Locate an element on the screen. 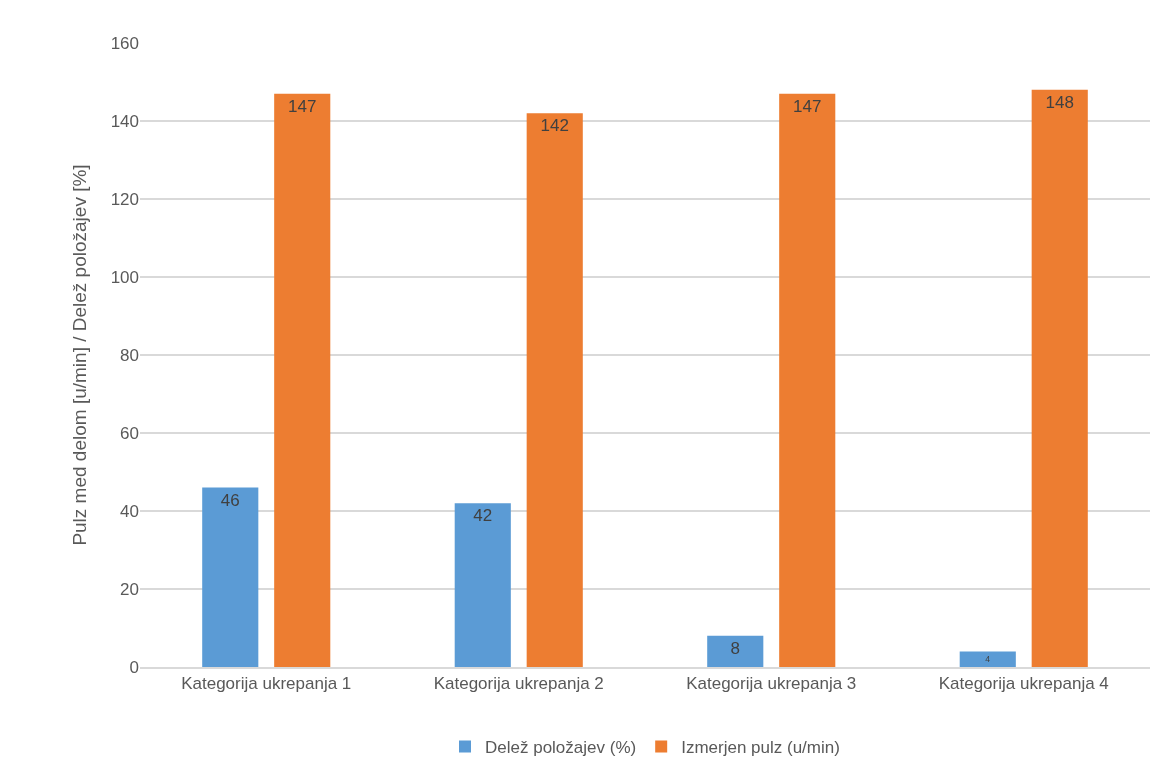  y-tick-label: 60 is located at coordinates (129, 433).